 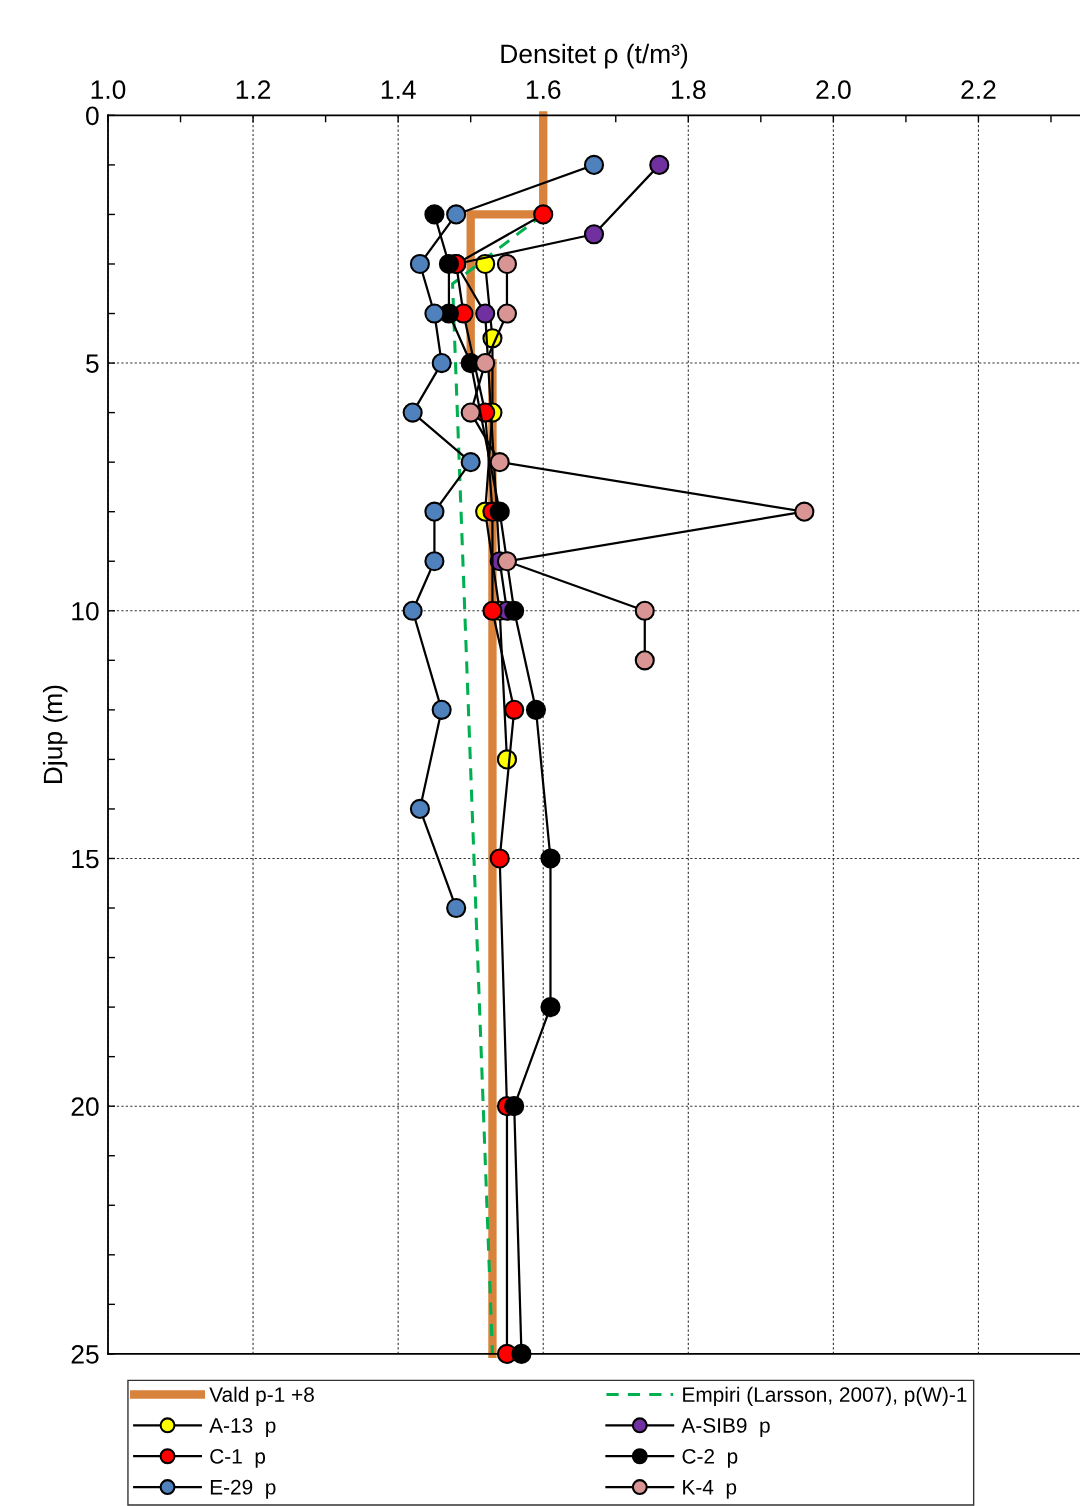 I want to click on x-axis-title: Densitet ρ (t/m³), so click(x=594, y=56).